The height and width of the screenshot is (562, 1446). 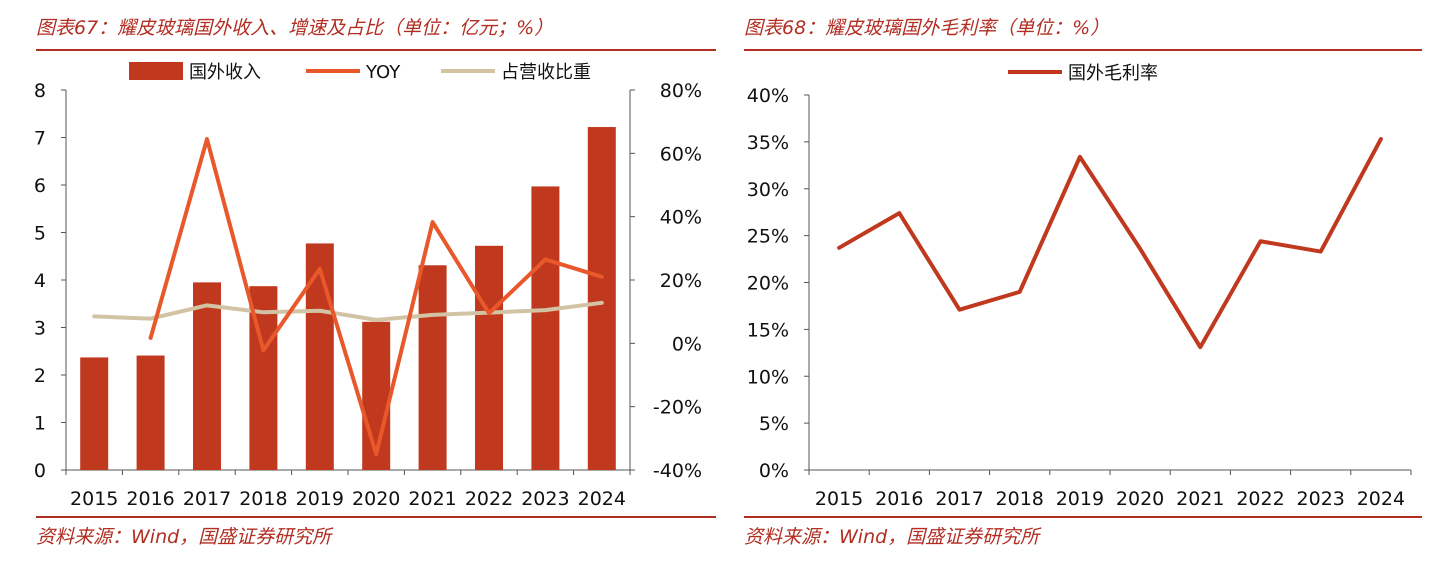 What do you see at coordinates (376, 517) in the screenshot?
I see `left-source-rule` at bounding box center [376, 517].